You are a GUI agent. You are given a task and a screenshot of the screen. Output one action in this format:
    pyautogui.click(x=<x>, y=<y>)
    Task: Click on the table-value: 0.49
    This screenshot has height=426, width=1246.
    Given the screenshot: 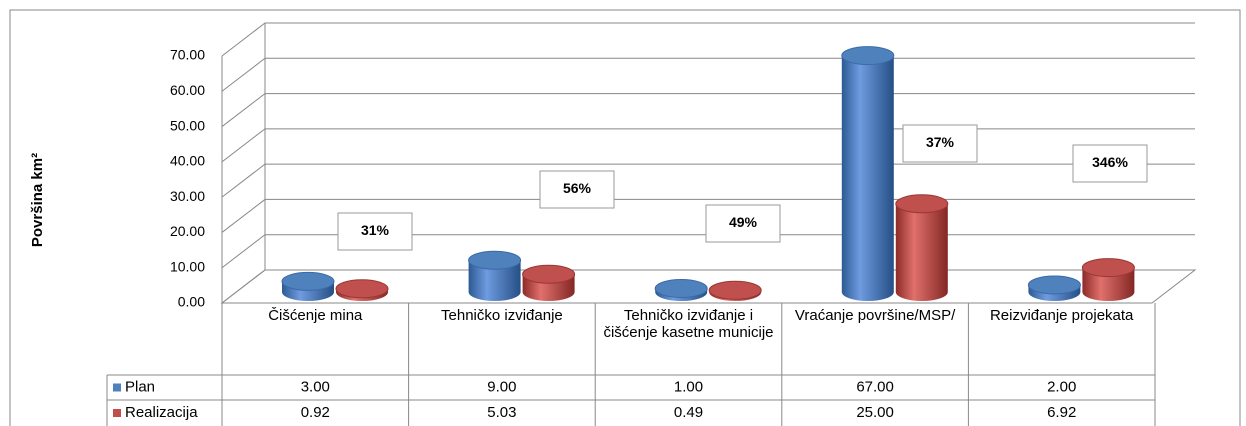 What is the action you would take?
    pyautogui.click(x=688, y=412)
    